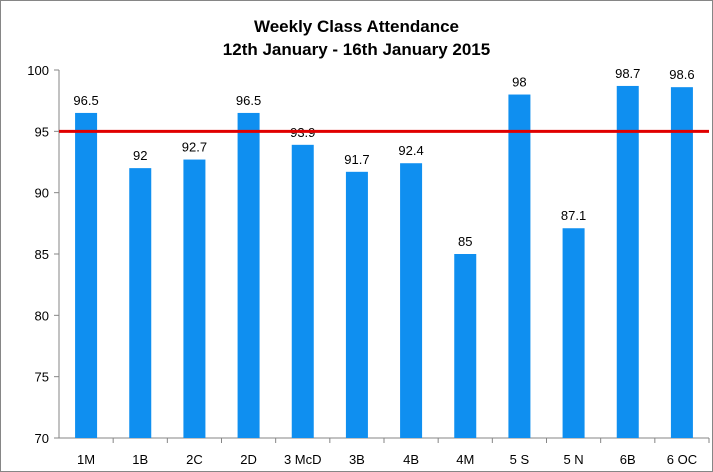 The image size is (713, 472). Describe the element at coordinates (86, 459) in the screenshot. I see `x-tick-label: 1M` at that location.